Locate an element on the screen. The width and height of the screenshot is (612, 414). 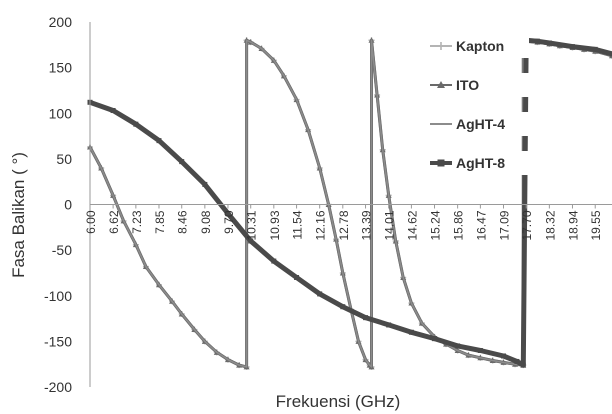
legend-label-aght-4: AgHT-4 is located at coordinates (480, 124).